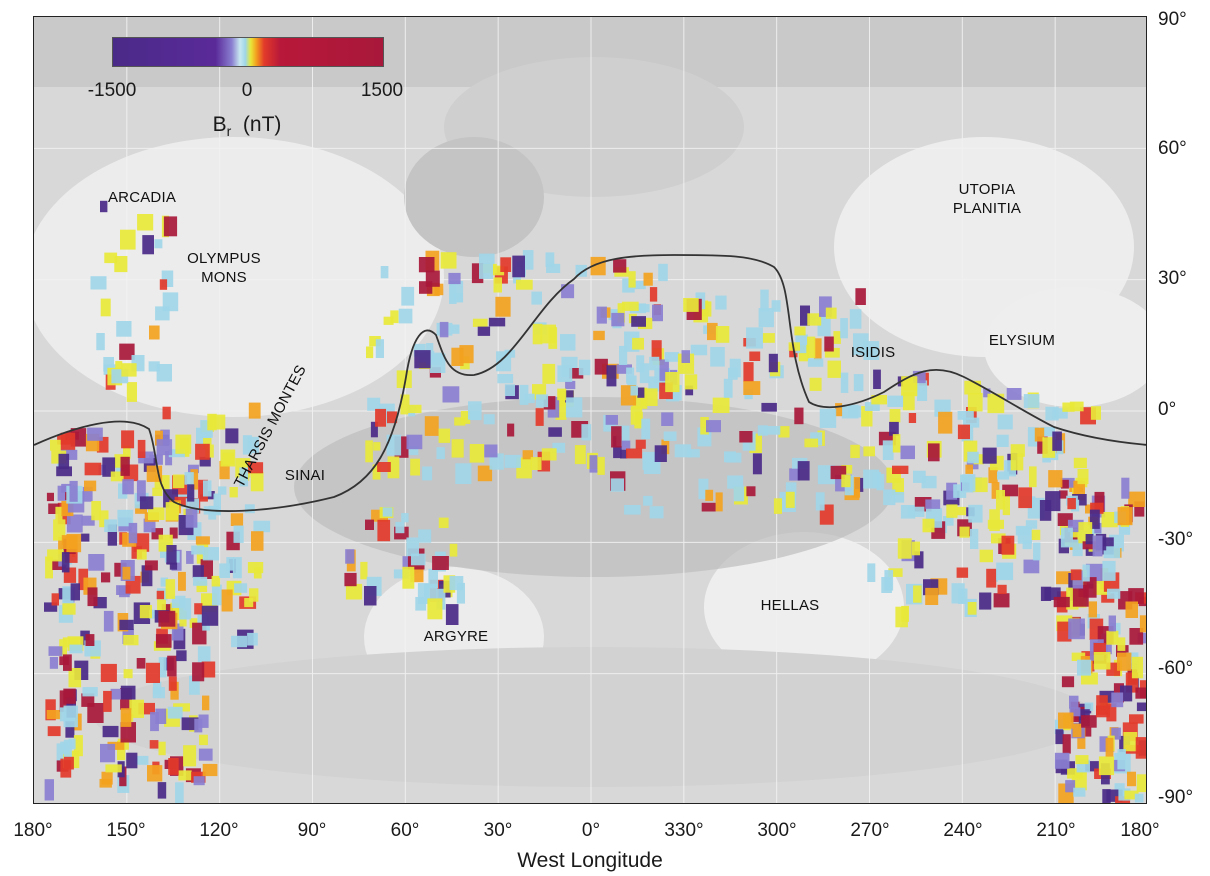 The image size is (1210, 876). What do you see at coordinates (870, 830) in the screenshot?
I see `x-tick: 270°` at bounding box center [870, 830].